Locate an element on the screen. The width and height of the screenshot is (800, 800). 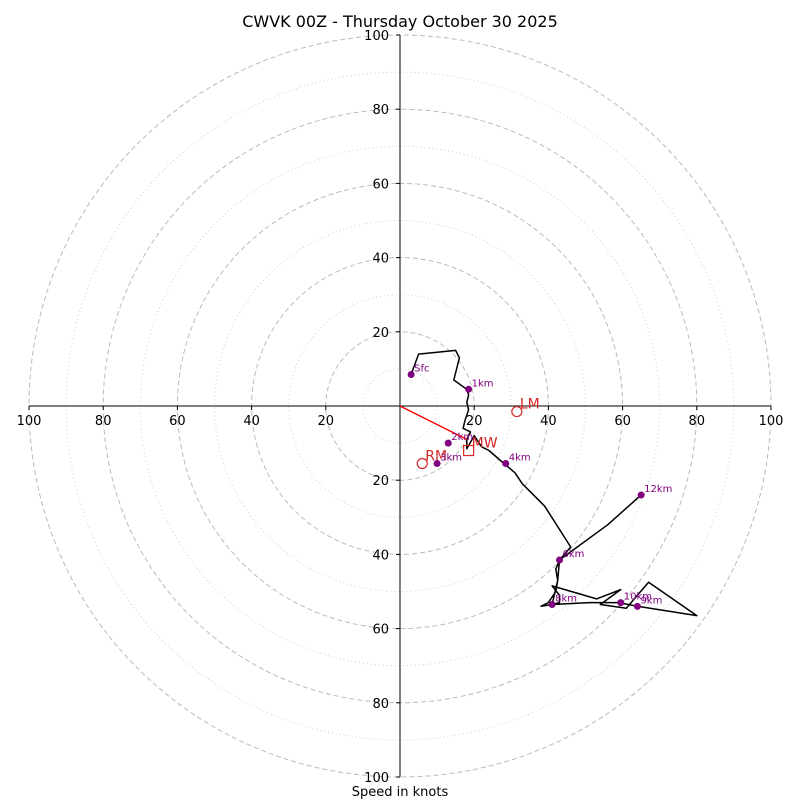
height-label-sfc: Sfc is located at coordinates (421, 368).